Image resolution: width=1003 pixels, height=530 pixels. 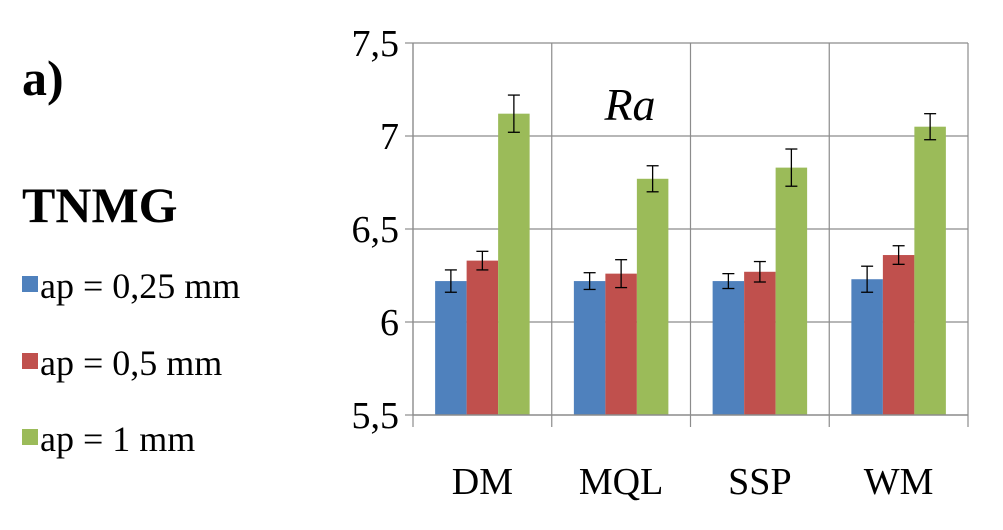 What do you see at coordinates (376, 230) in the screenshot?
I see `y-tick-label: 6,5` at bounding box center [376, 230].